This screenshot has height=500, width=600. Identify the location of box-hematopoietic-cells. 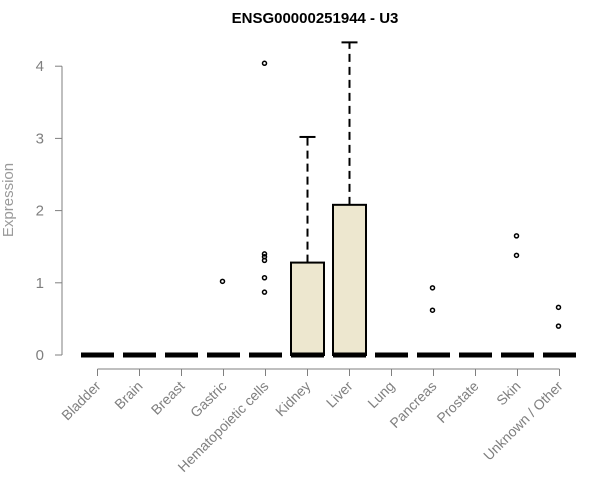
(265, 209).